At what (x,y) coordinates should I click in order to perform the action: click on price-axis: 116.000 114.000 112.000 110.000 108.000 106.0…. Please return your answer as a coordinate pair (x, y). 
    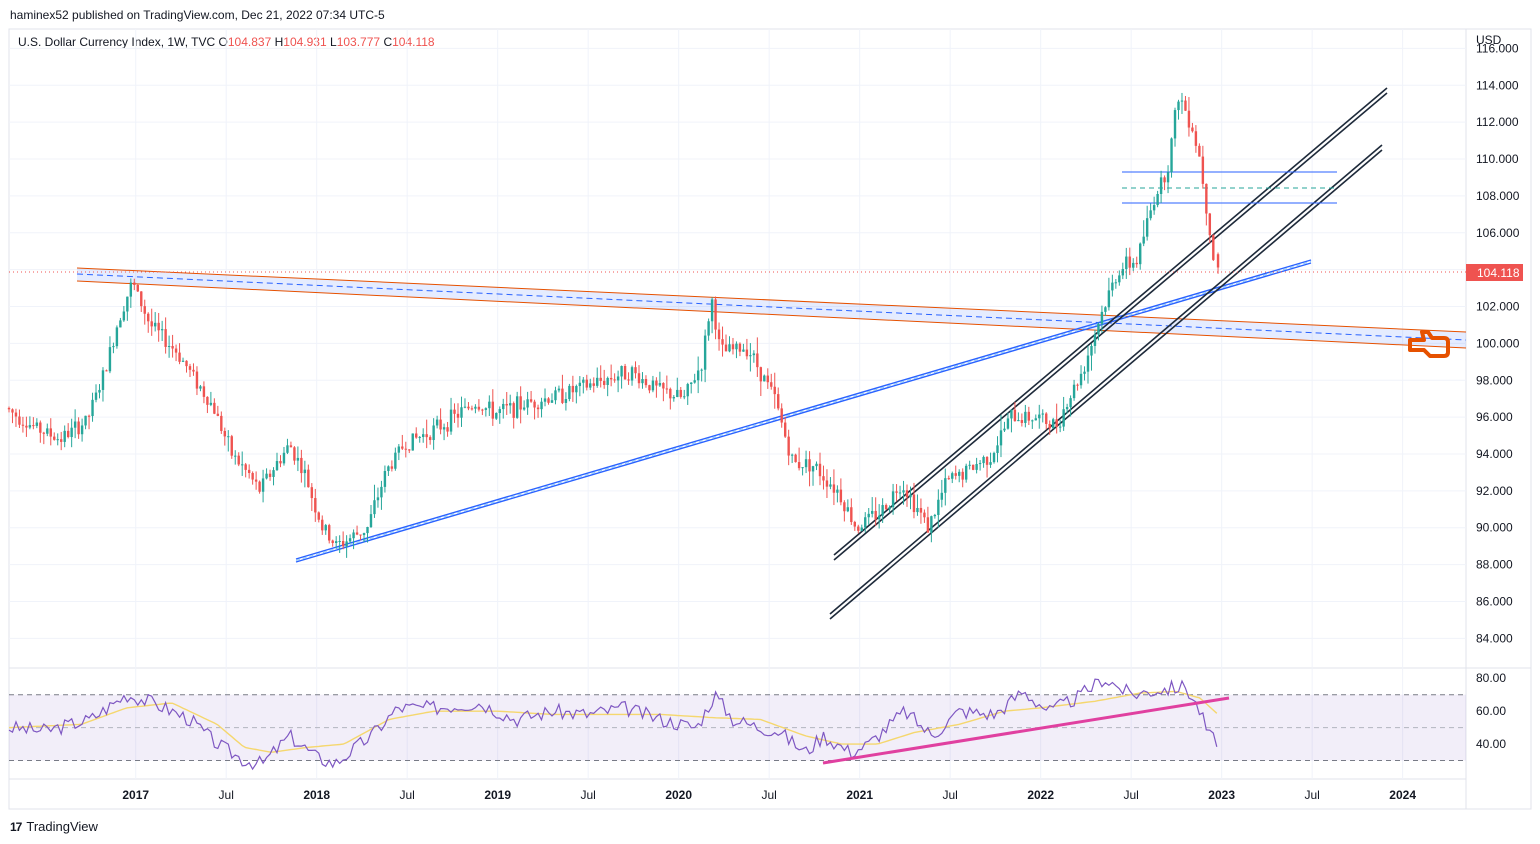
    Looking at the image, I should click on (1498, 343).